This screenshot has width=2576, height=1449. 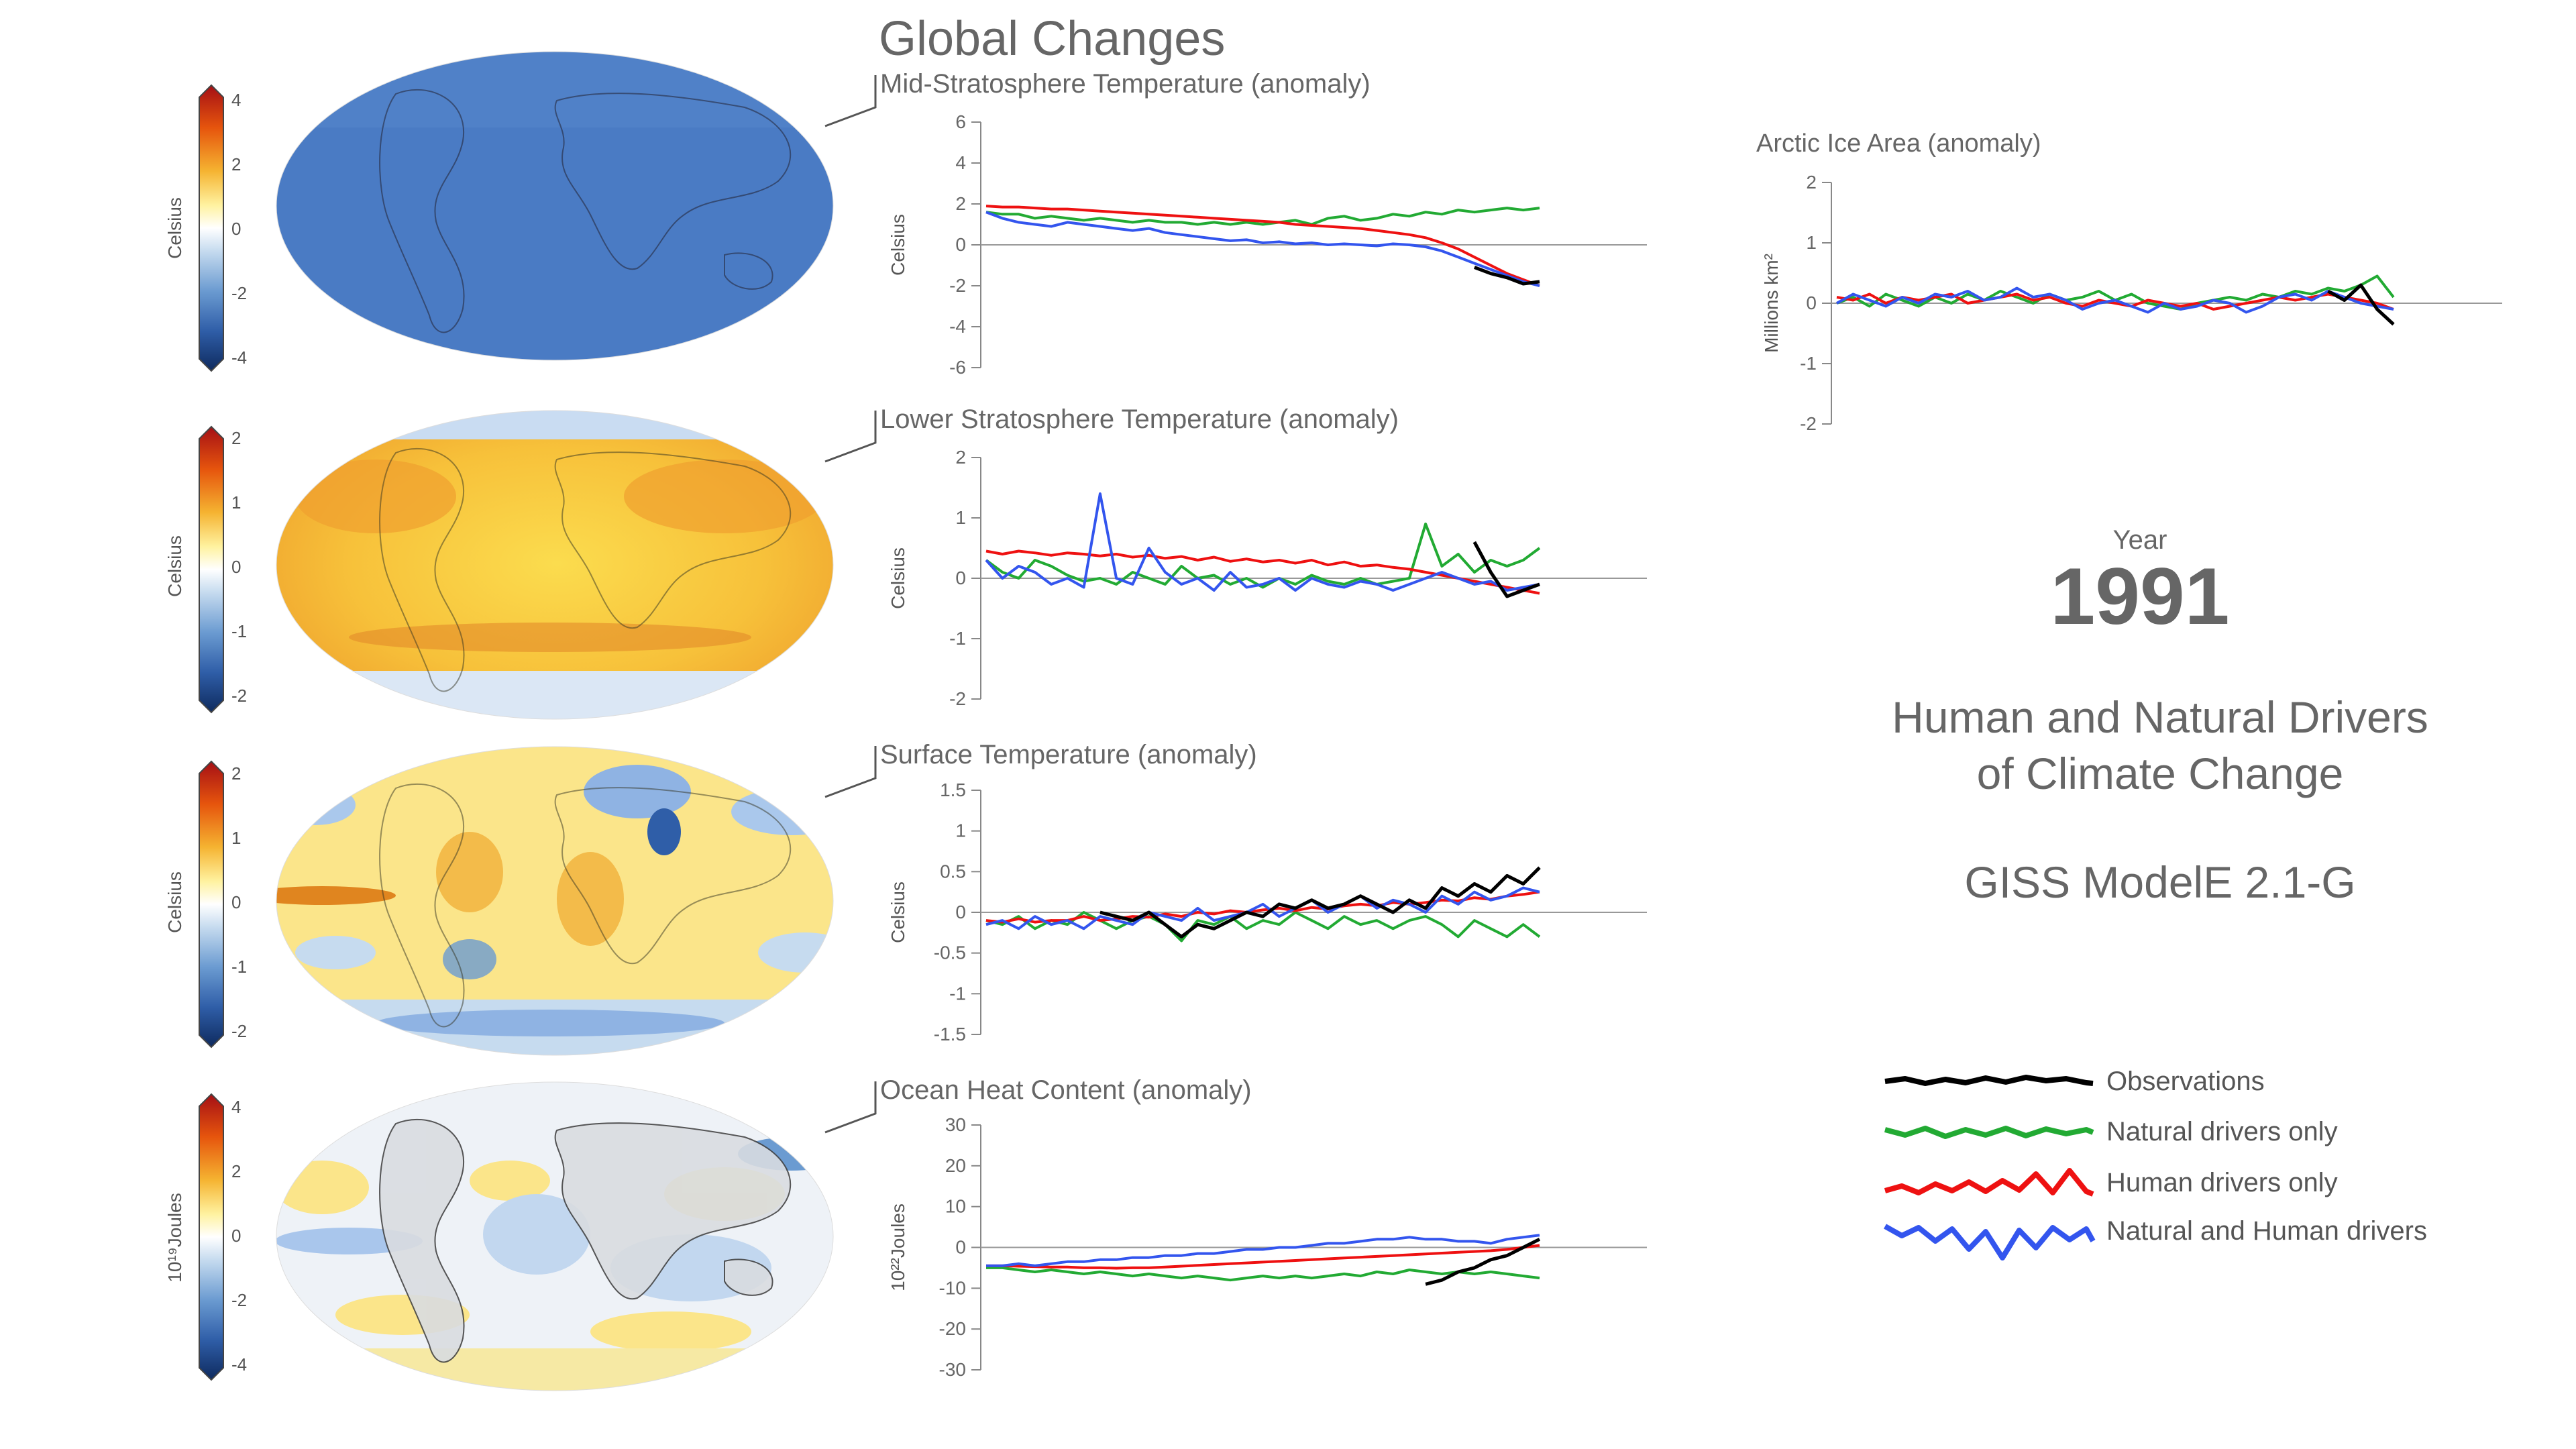 What do you see at coordinates (239, 967) in the screenshot?
I see `colorbar-tick: -1` at bounding box center [239, 967].